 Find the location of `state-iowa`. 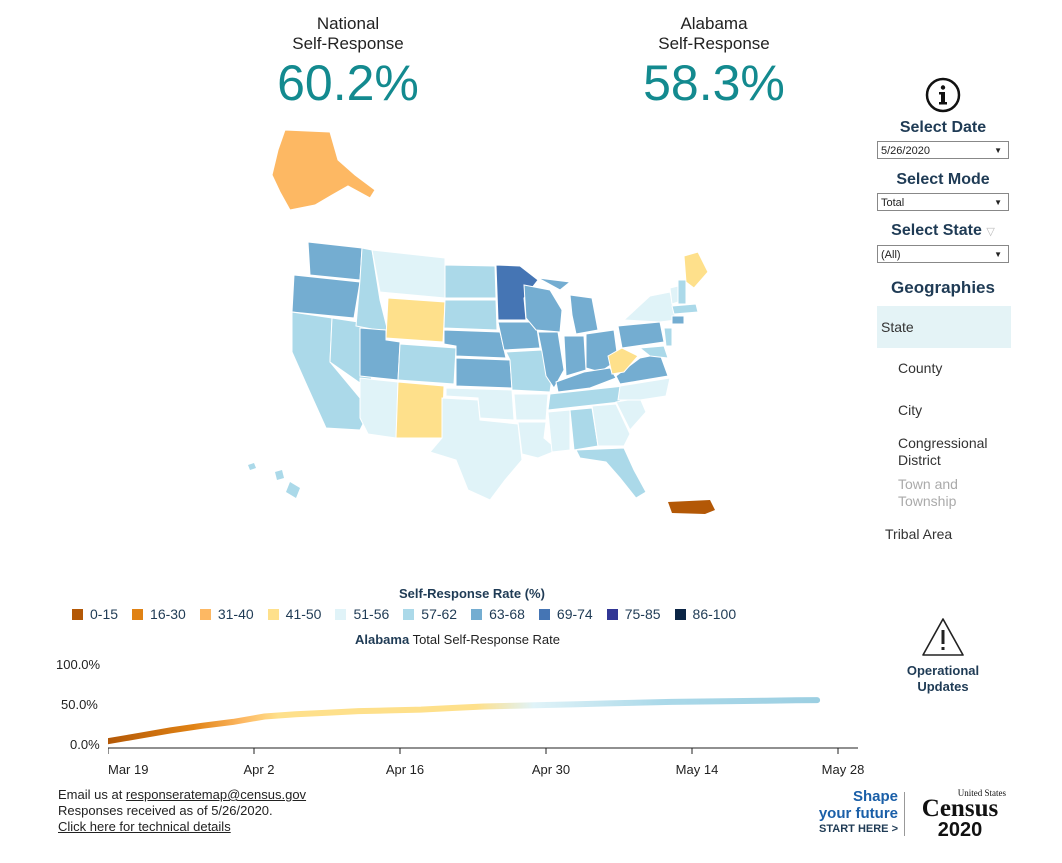

state-iowa is located at coordinates (519, 336).